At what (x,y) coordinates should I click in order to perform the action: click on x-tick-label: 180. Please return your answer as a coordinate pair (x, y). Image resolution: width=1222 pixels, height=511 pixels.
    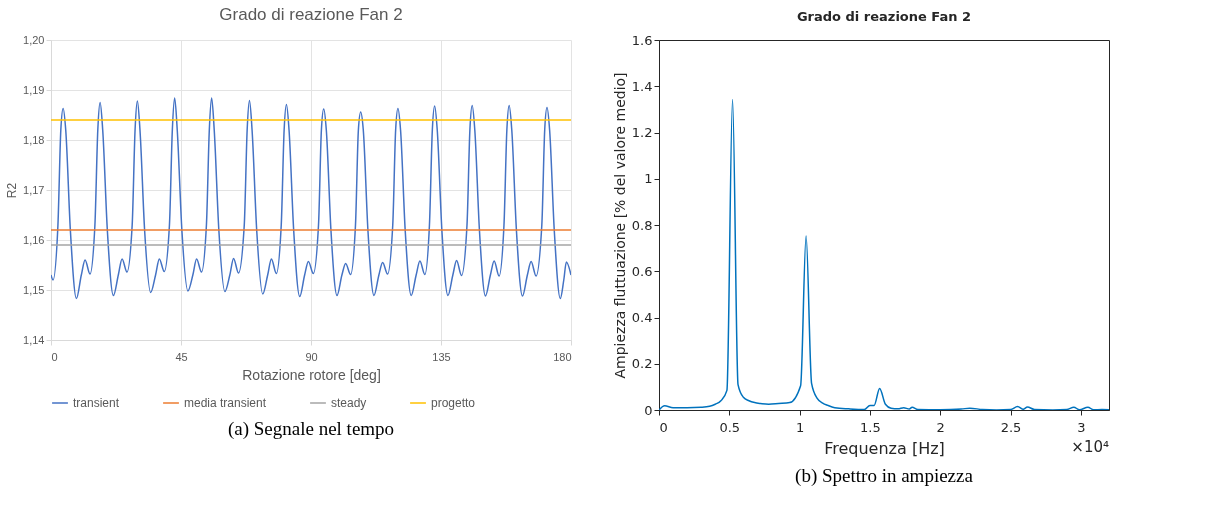
    Looking at the image, I should click on (562, 356).